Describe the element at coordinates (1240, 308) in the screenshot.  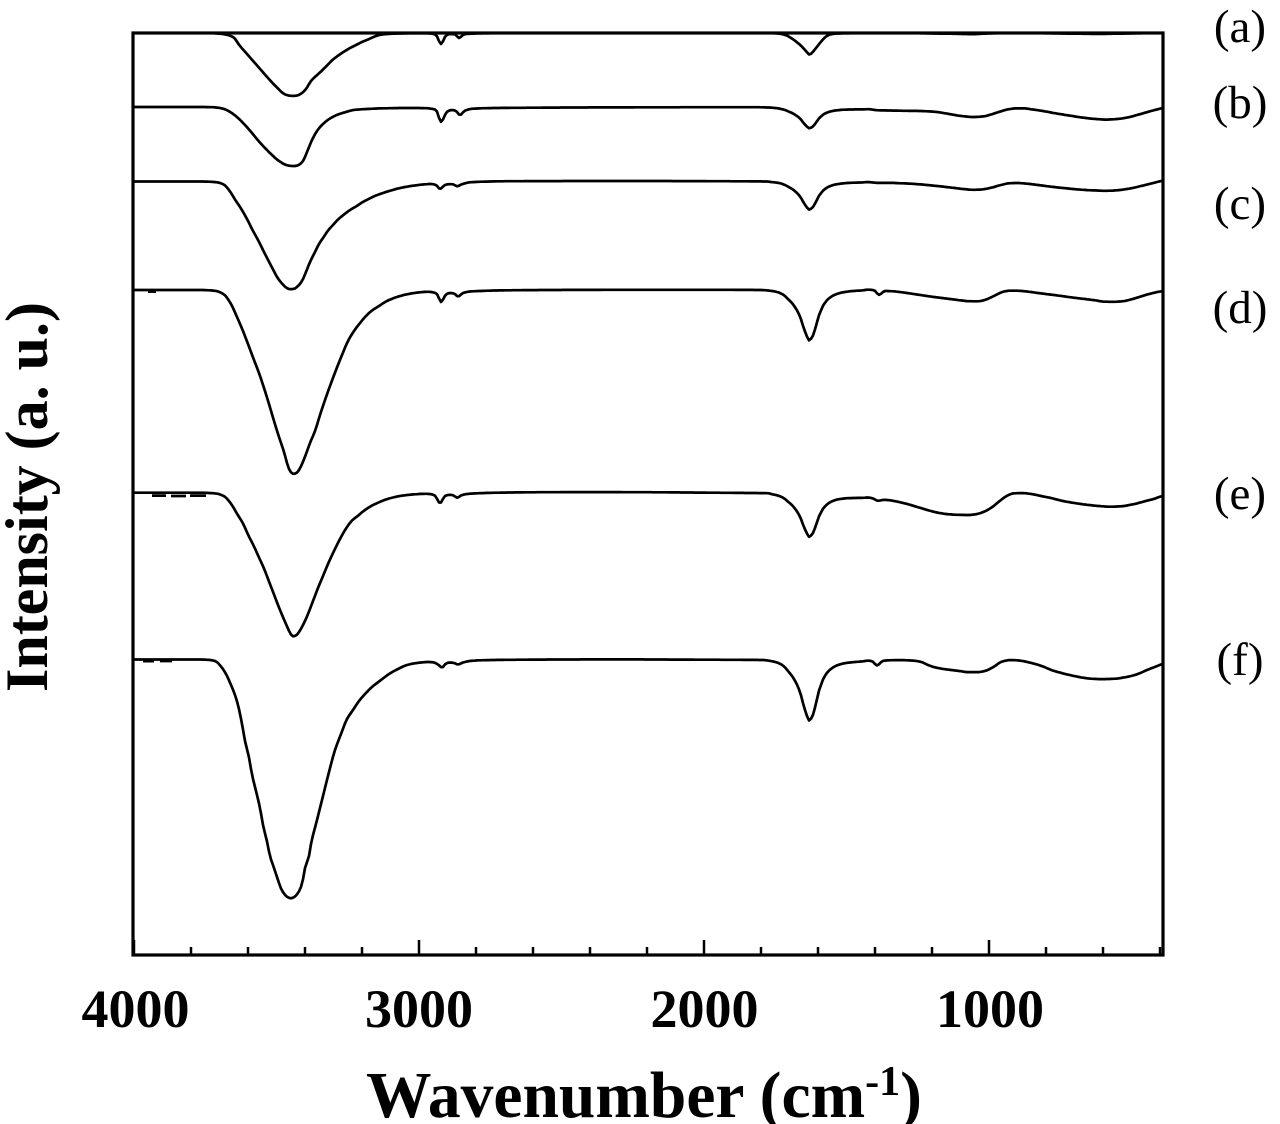
I see `svg-text: (d)` at that location.